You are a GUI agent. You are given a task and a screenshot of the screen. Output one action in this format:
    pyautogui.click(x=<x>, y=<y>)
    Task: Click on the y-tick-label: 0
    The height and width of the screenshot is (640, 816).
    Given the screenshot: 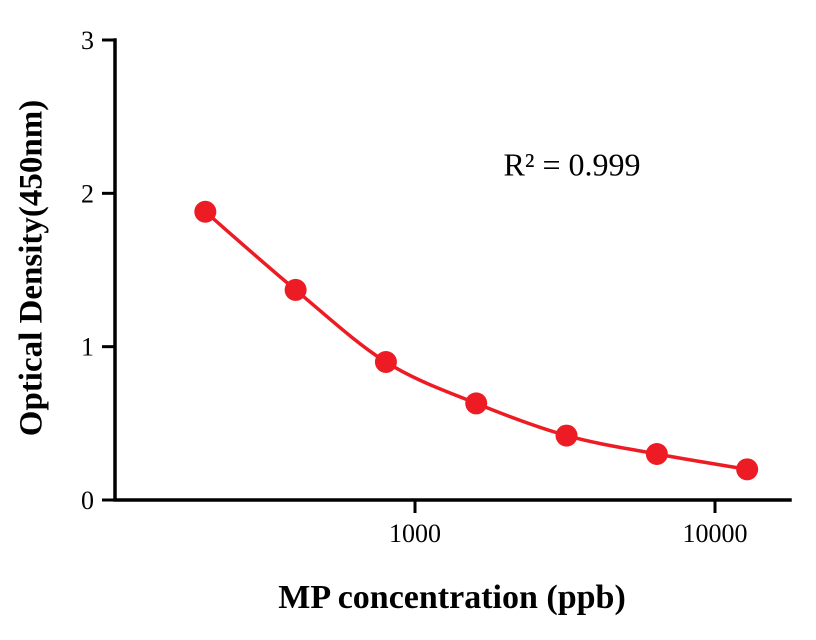 What is the action you would take?
    pyautogui.click(x=87, y=500)
    